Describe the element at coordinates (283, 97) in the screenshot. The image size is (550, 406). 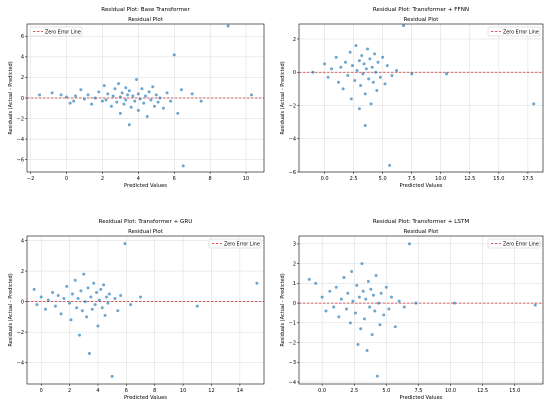
I see `y-axis-label: Residuals (Actual - Predicted)` at that location.